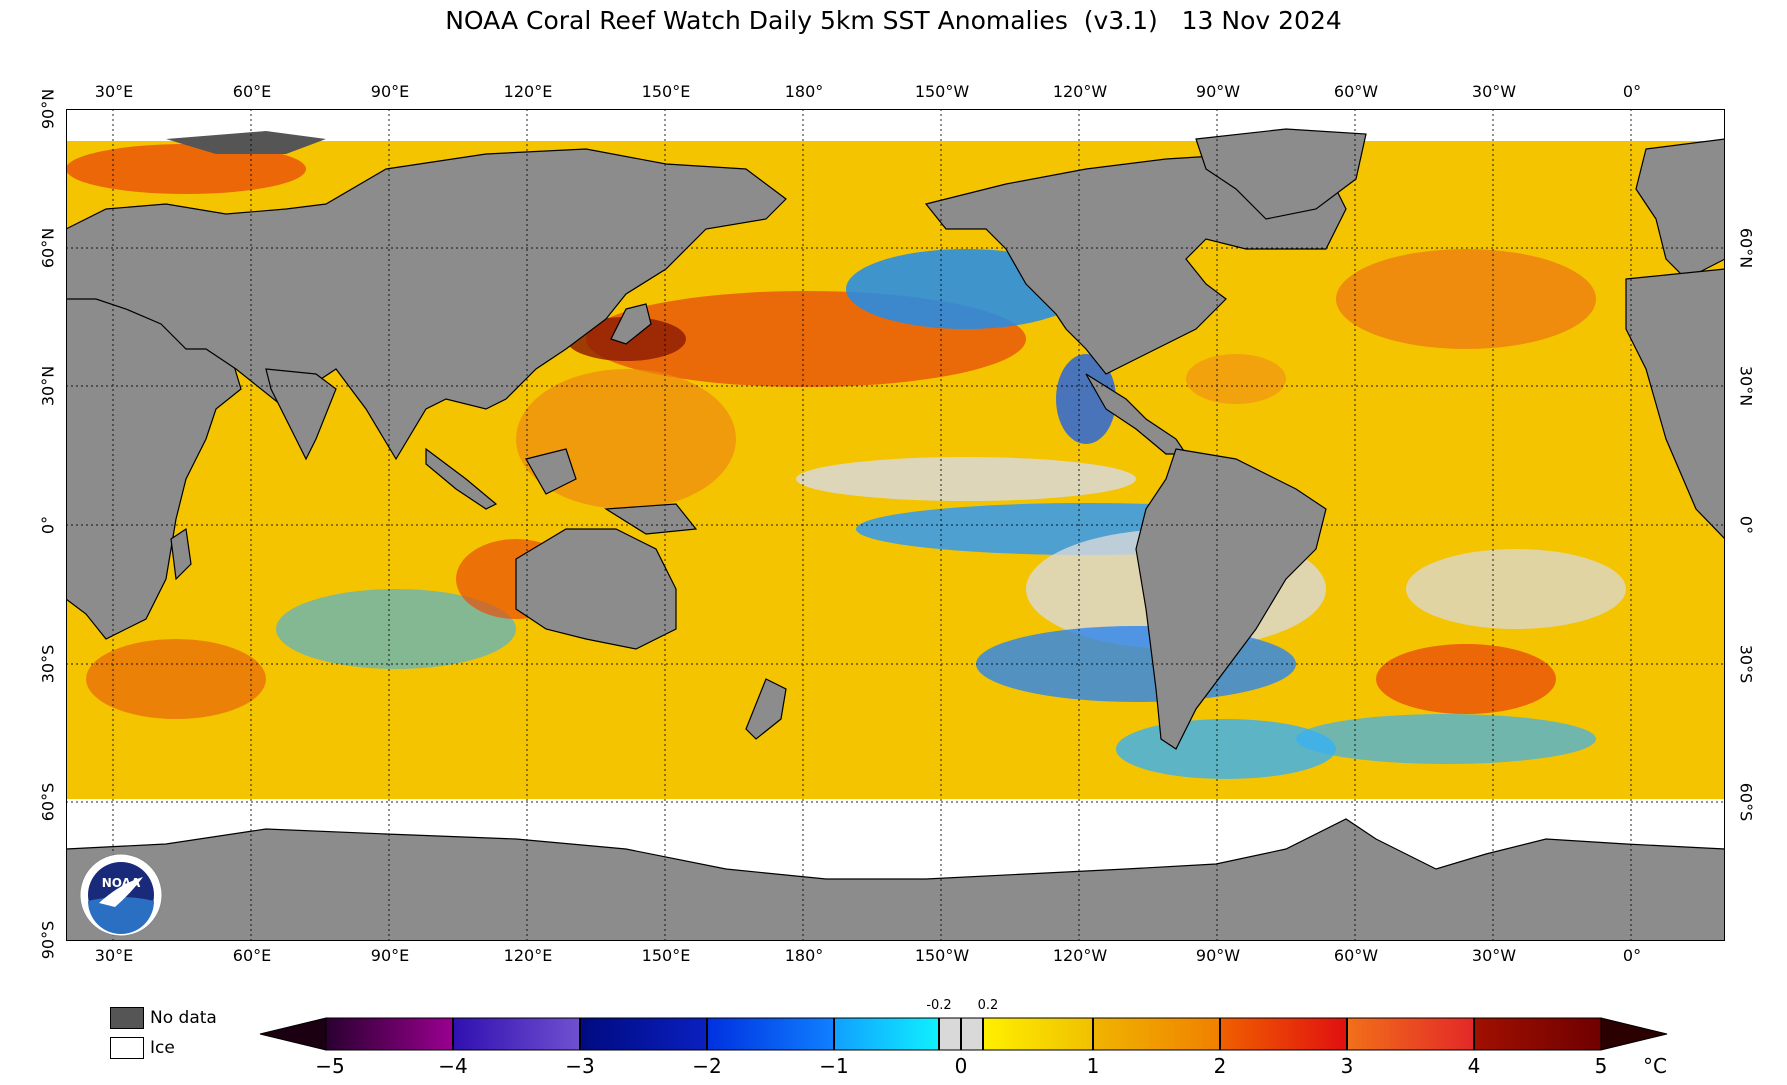 This screenshot has width=1787, height=1085. I want to click on south-america, so click(1231, 599).